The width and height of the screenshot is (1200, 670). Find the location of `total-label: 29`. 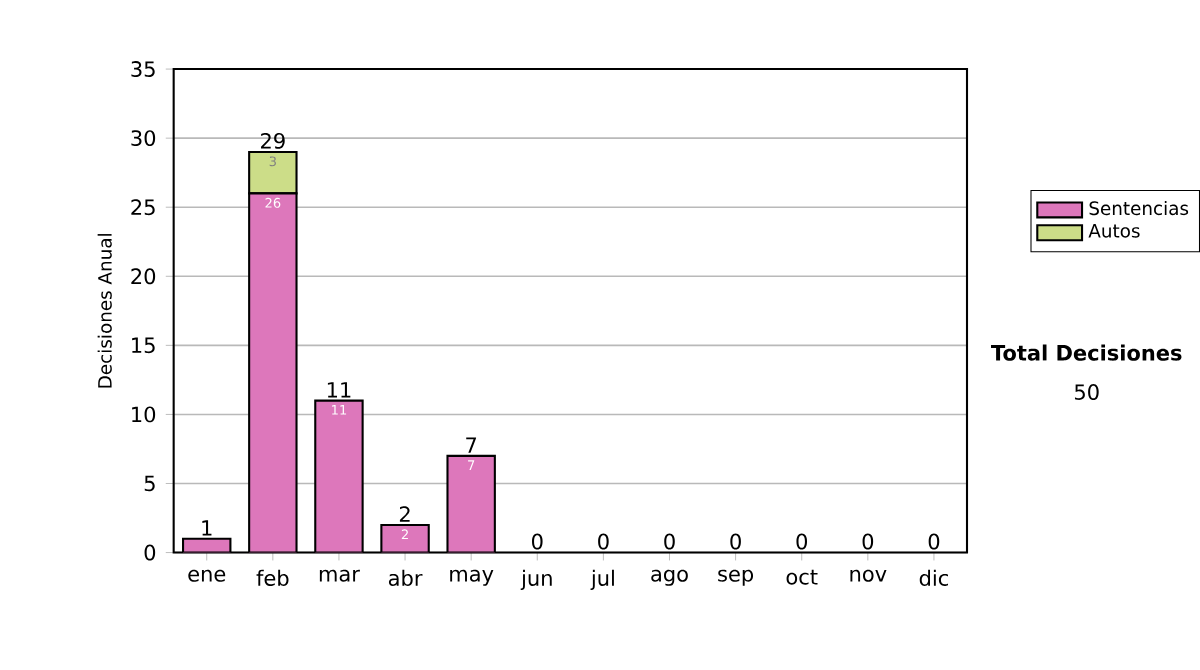

total-label: 29 is located at coordinates (273, 140).